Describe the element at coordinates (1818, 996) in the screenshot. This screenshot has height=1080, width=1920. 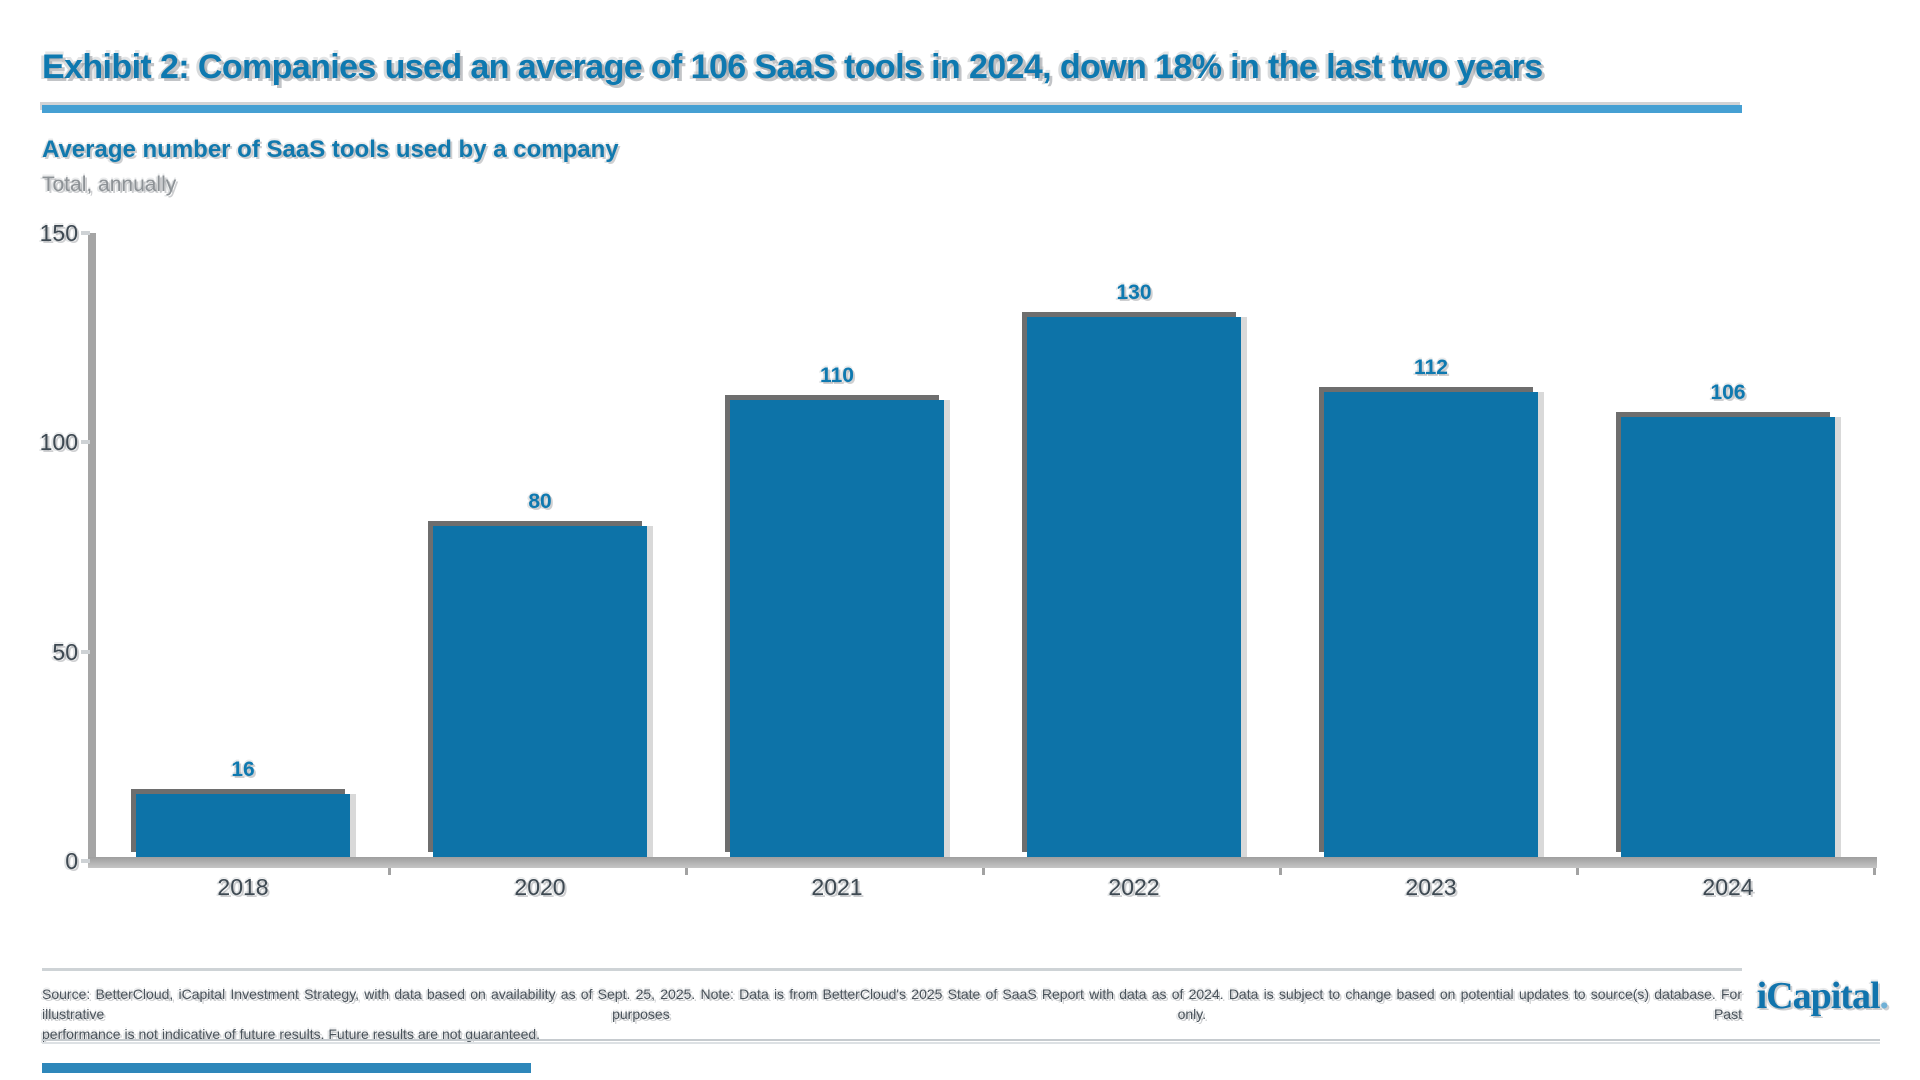
I see `icapital-logo-text: iCapital` at that location.